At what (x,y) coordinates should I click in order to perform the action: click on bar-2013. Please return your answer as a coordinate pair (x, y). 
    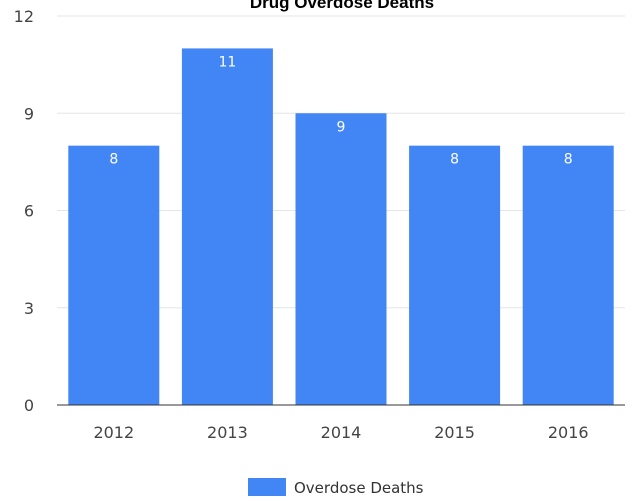
    Looking at the image, I should click on (227, 227).